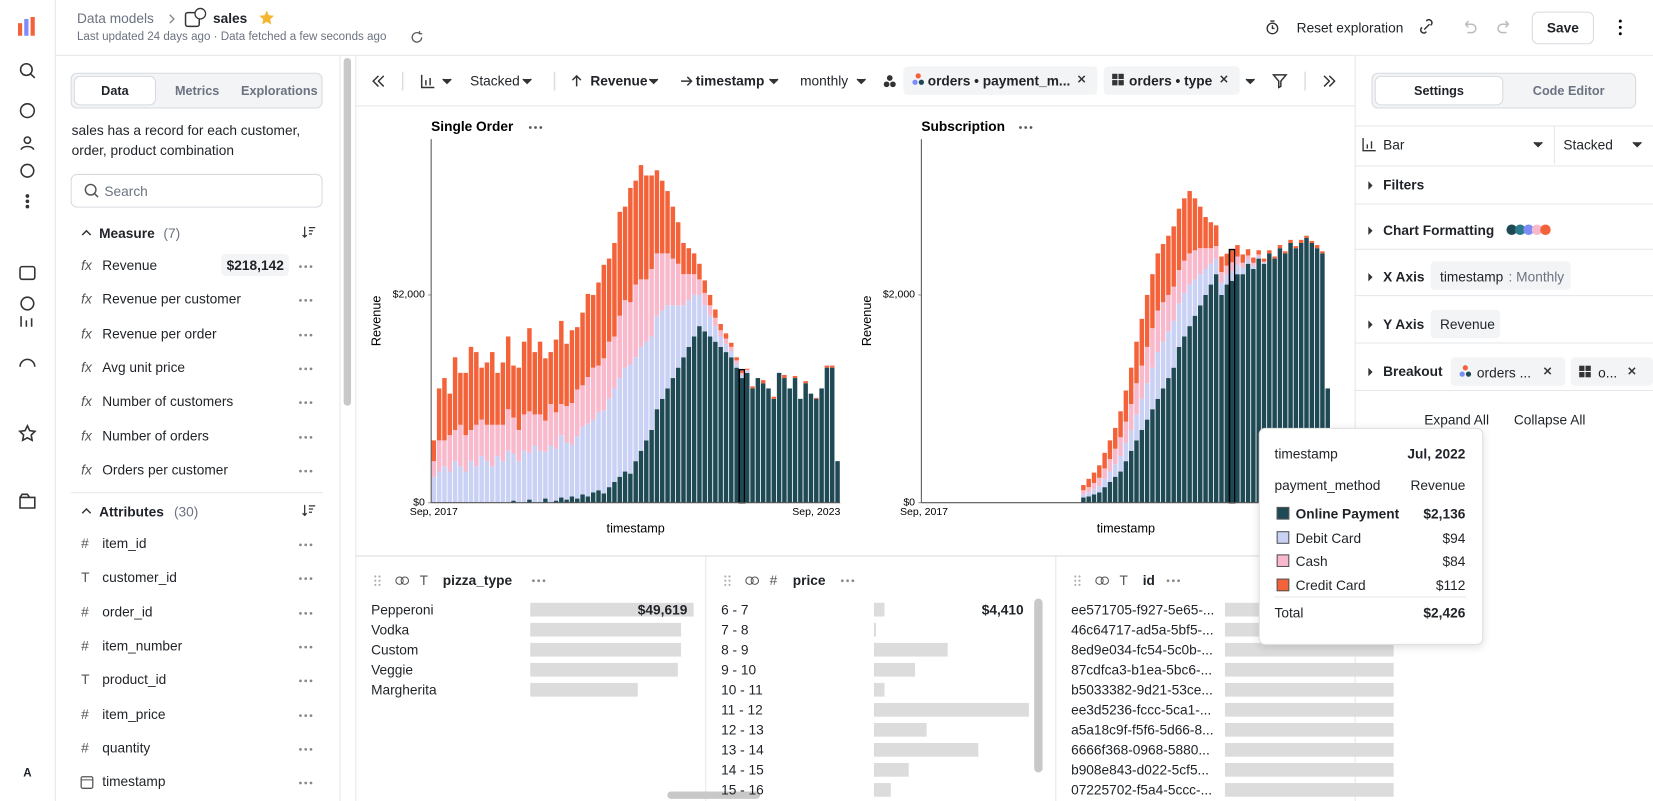  I want to click on kebab, so click(1620, 27).